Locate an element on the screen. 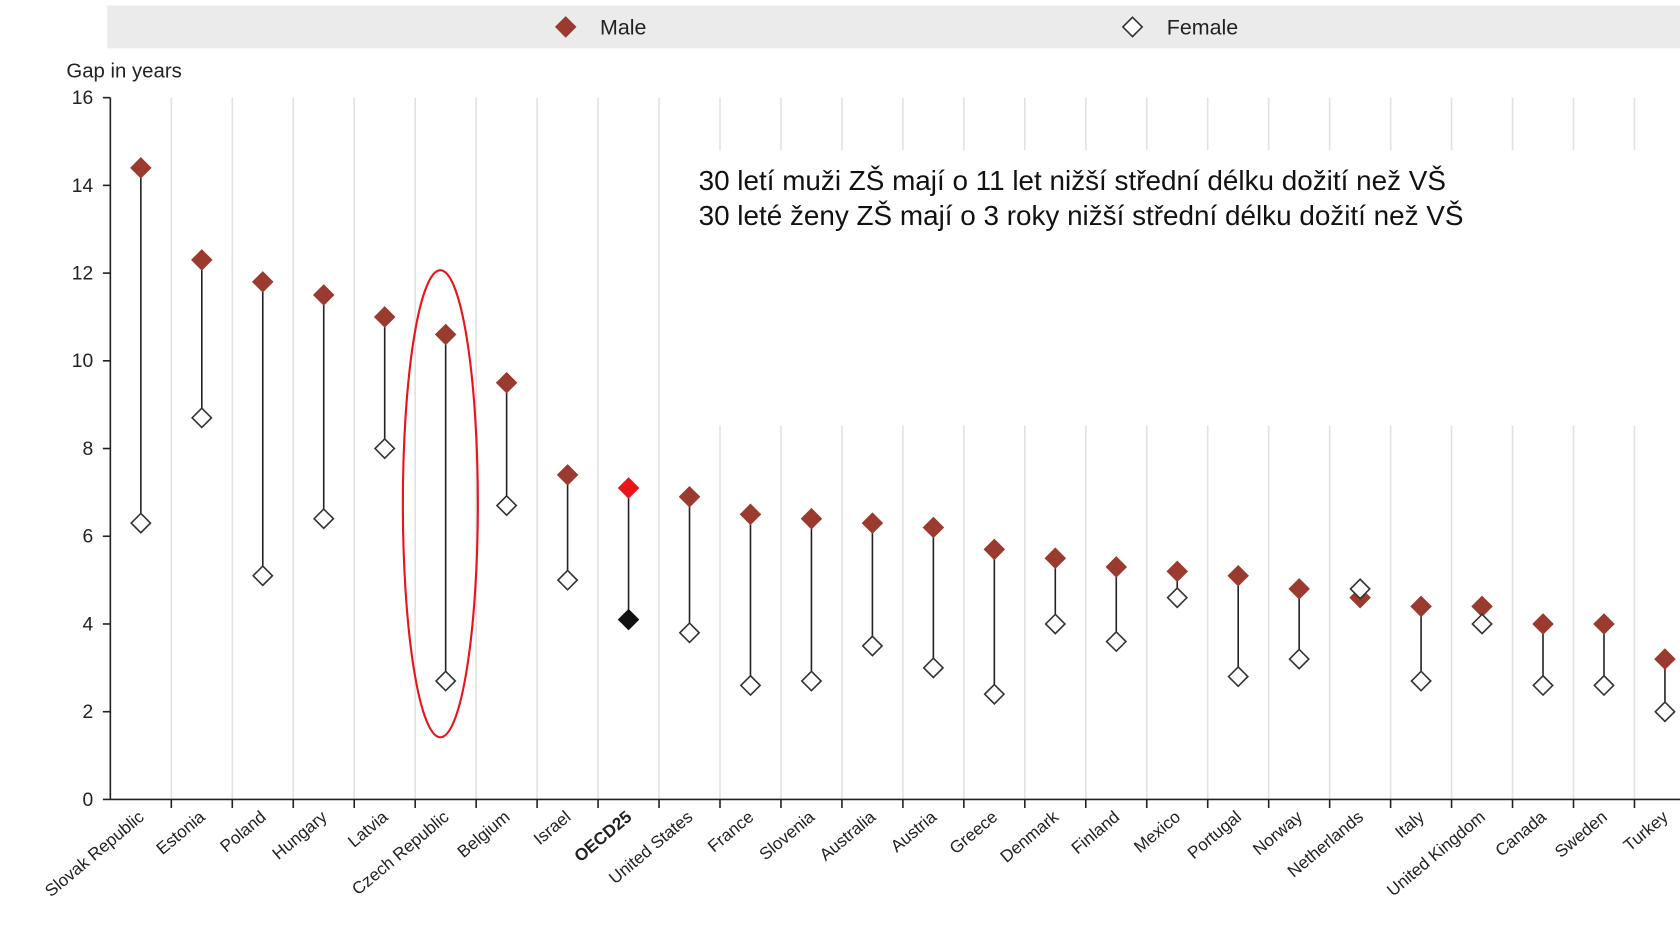  x-tick-label: Hungary is located at coordinates (299, 834).